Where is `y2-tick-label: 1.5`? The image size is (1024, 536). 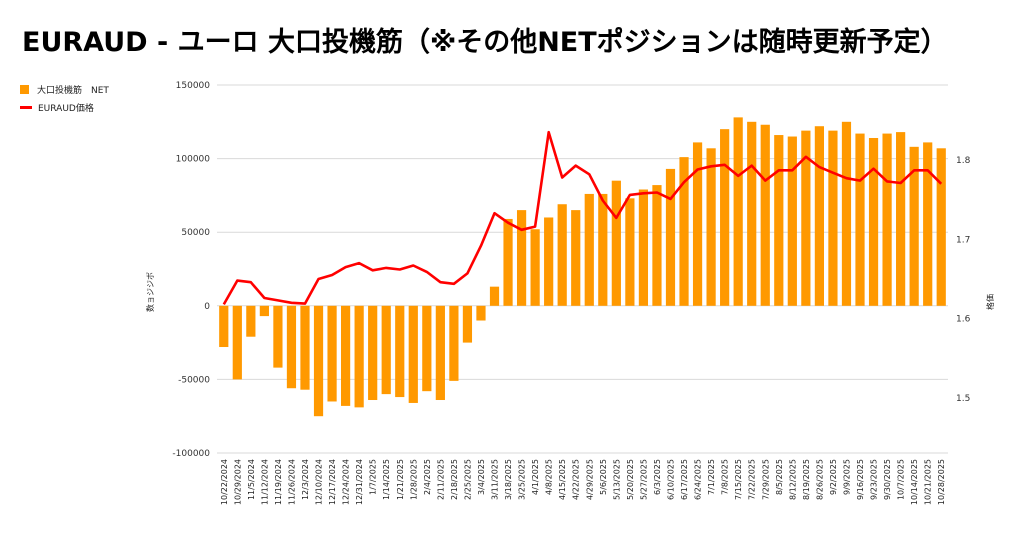
y2-tick-label: 1.5 is located at coordinates (963, 399).